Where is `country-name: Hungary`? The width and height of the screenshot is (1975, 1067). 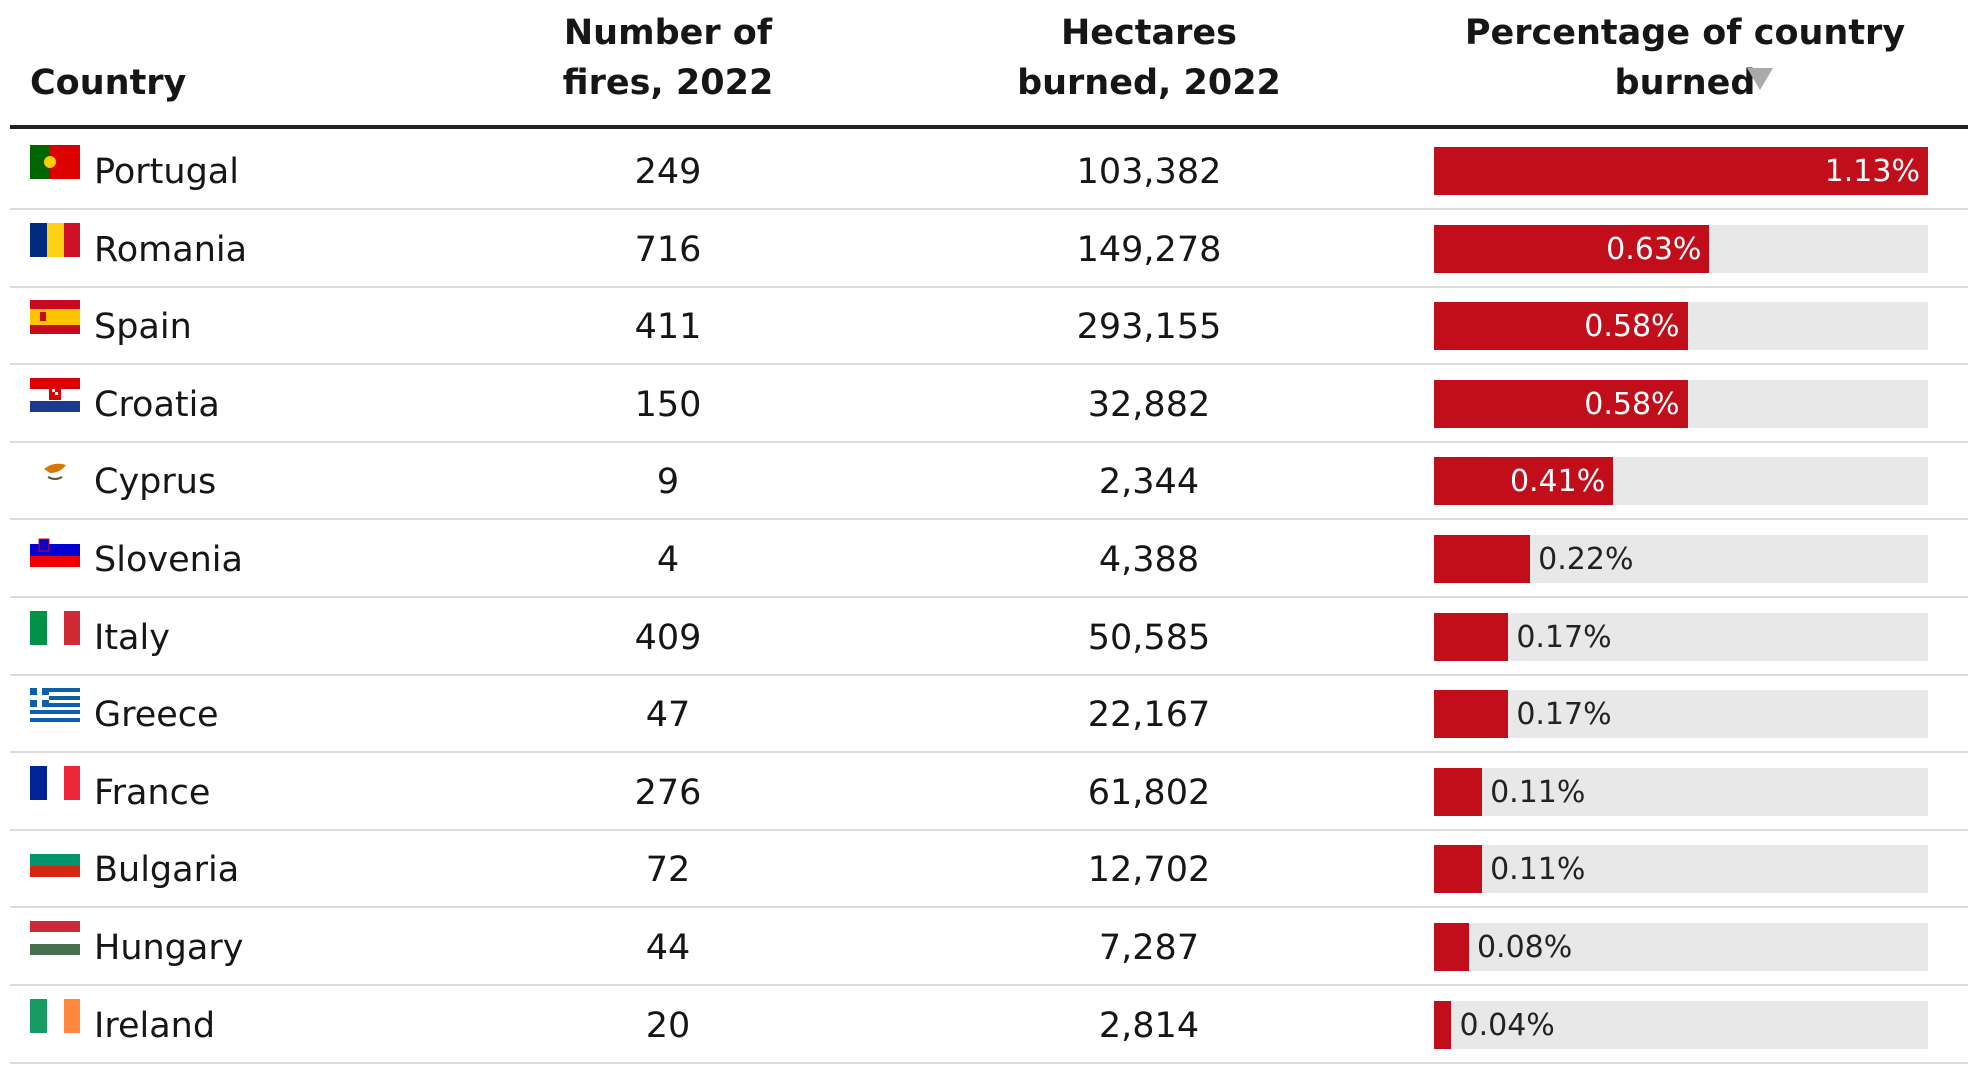 country-name: Hungary is located at coordinates (169, 948).